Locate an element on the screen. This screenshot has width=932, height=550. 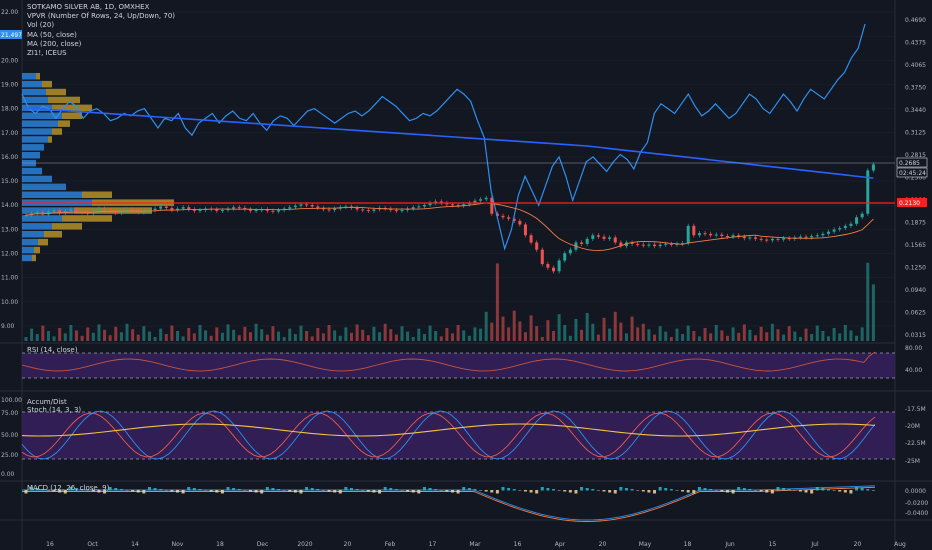
compare-label: ZI1!, ICEUS is located at coordinates (47, 53).